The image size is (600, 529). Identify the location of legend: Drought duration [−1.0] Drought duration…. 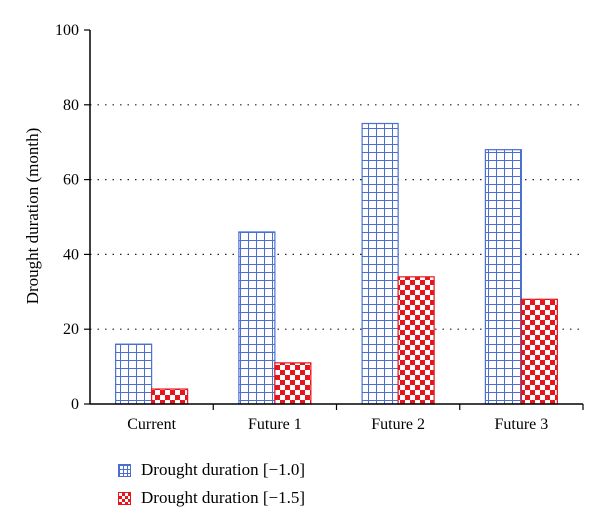
(211, 484).